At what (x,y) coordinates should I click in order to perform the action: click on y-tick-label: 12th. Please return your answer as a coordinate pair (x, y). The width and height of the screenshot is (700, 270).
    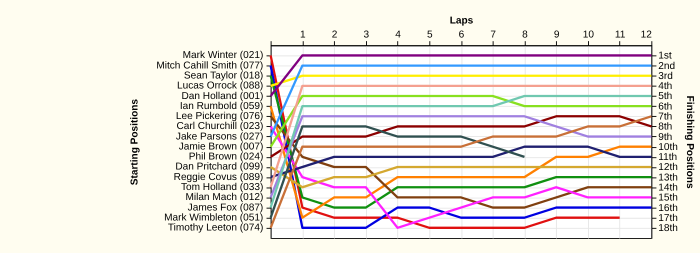
    Looking at the image, I should click on (668, 168).